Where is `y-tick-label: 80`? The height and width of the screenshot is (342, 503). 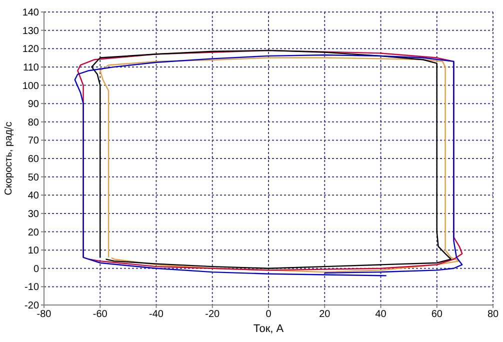
y-tick-label: 80 is located at coordinates (34, 122).